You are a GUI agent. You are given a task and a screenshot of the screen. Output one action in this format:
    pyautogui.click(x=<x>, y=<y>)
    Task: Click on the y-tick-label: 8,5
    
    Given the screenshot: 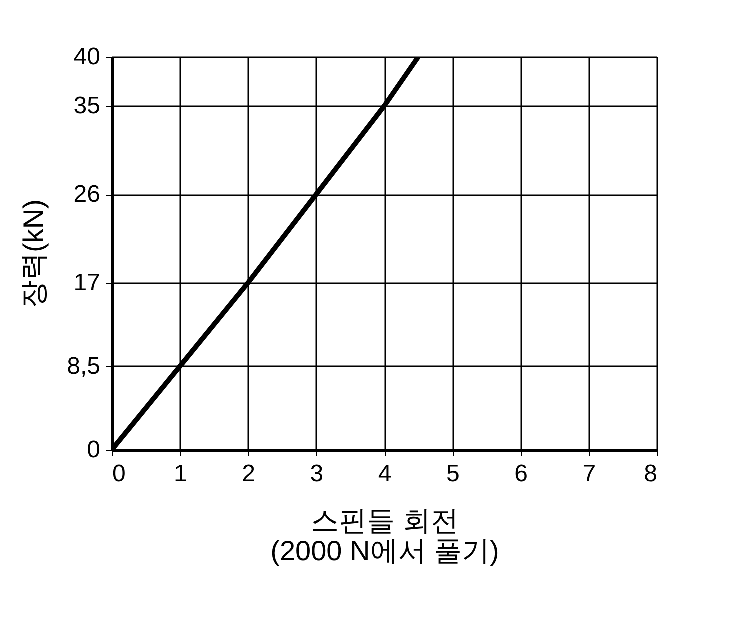 What is the action you would take?
    pyautogui.click(x=83, y=366)
    